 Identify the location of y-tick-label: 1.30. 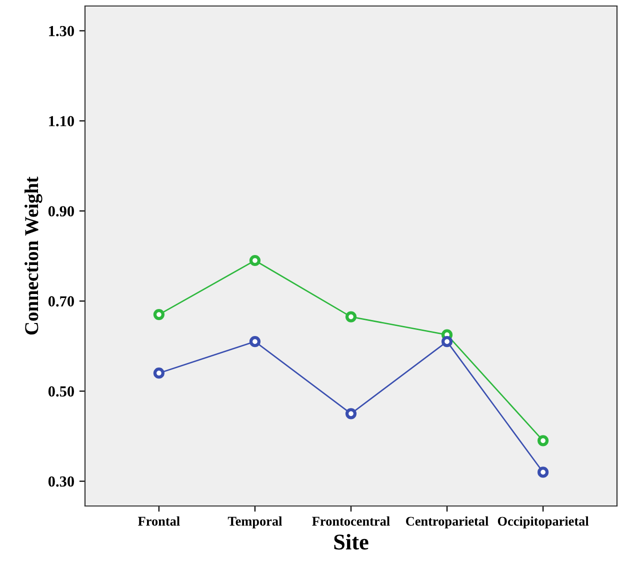
(61, 31).